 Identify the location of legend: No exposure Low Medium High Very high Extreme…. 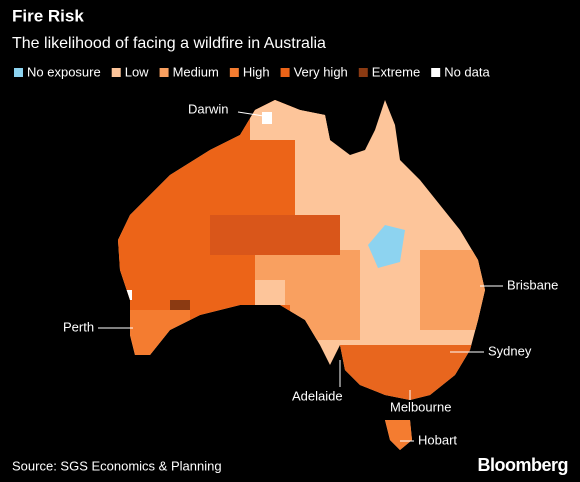
(252, 71).